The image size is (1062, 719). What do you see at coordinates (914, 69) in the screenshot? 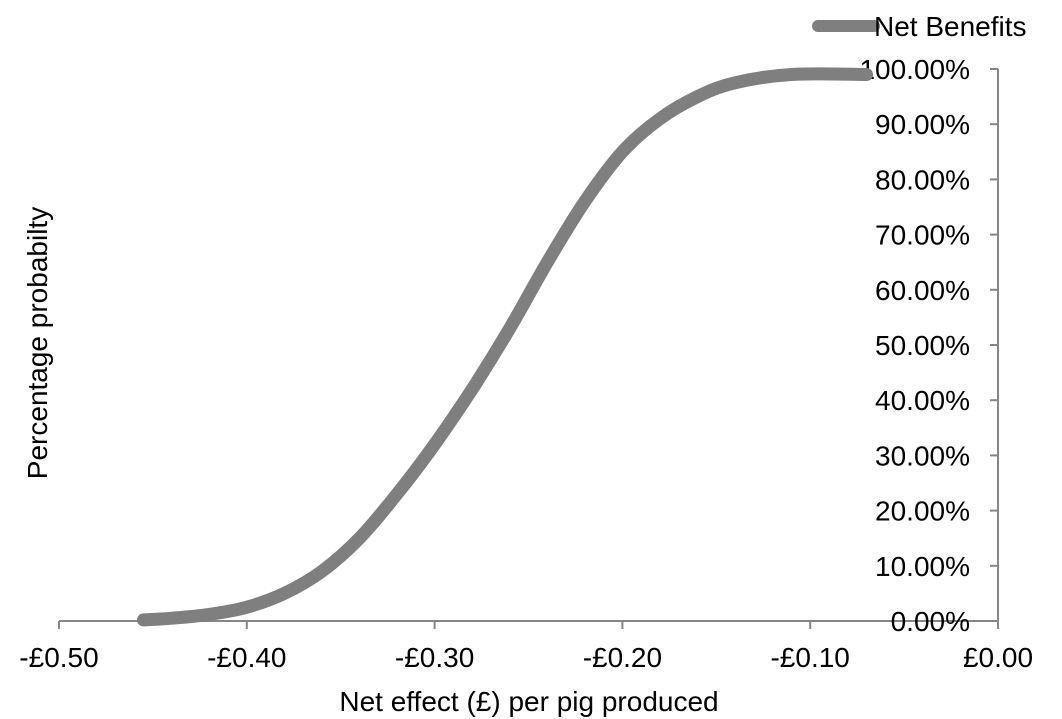
I see `y-tick-label: 100.00%` at bounding box center [914, 69].